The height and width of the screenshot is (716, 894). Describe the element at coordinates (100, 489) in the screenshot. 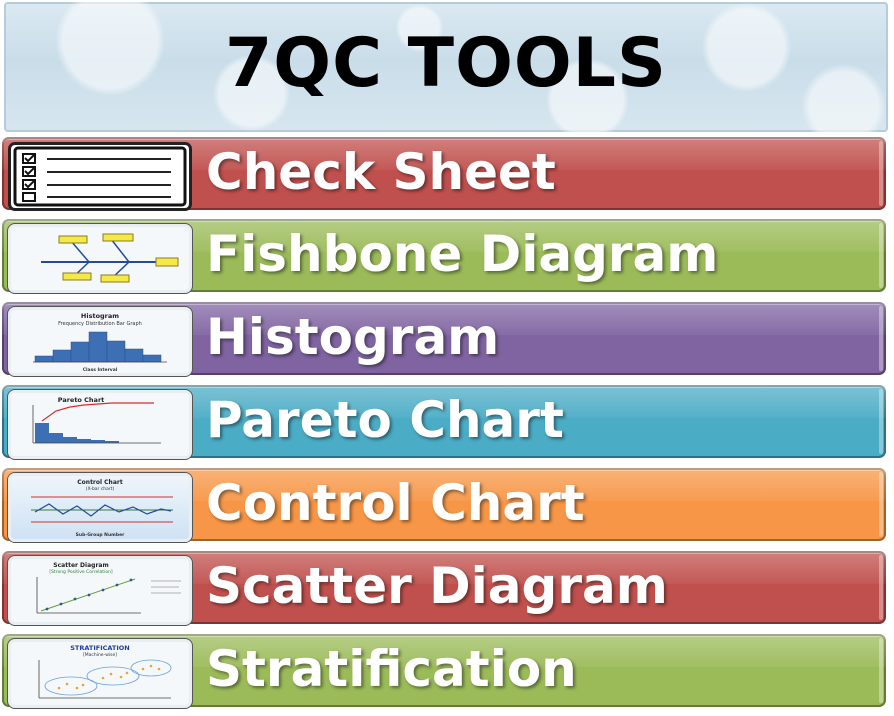

I see `control-thumb-subtitle: (X-bar chart)` at that location.